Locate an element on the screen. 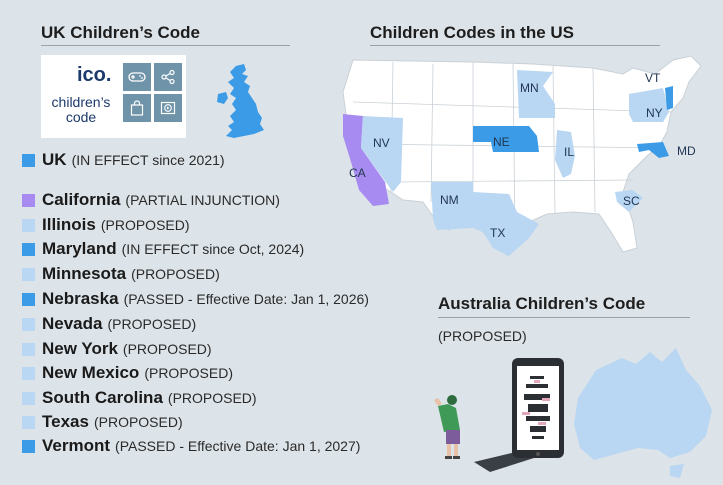 This screenshot has height=485, width=723. state-il is located at coordinates (565, 154).